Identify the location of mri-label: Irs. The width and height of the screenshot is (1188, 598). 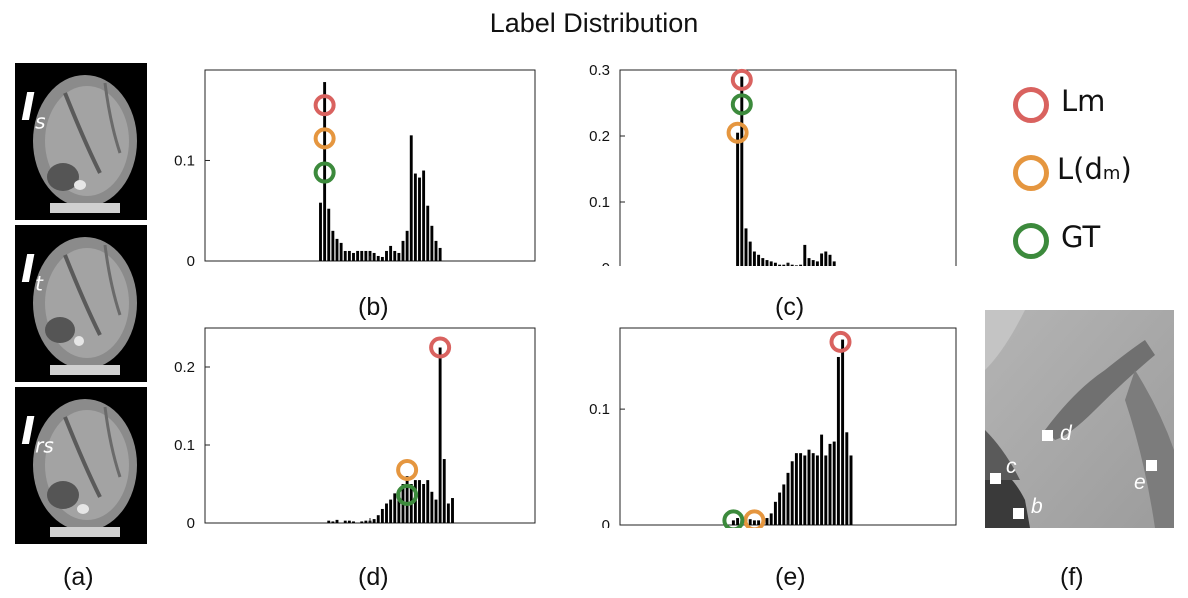
(37, 433).